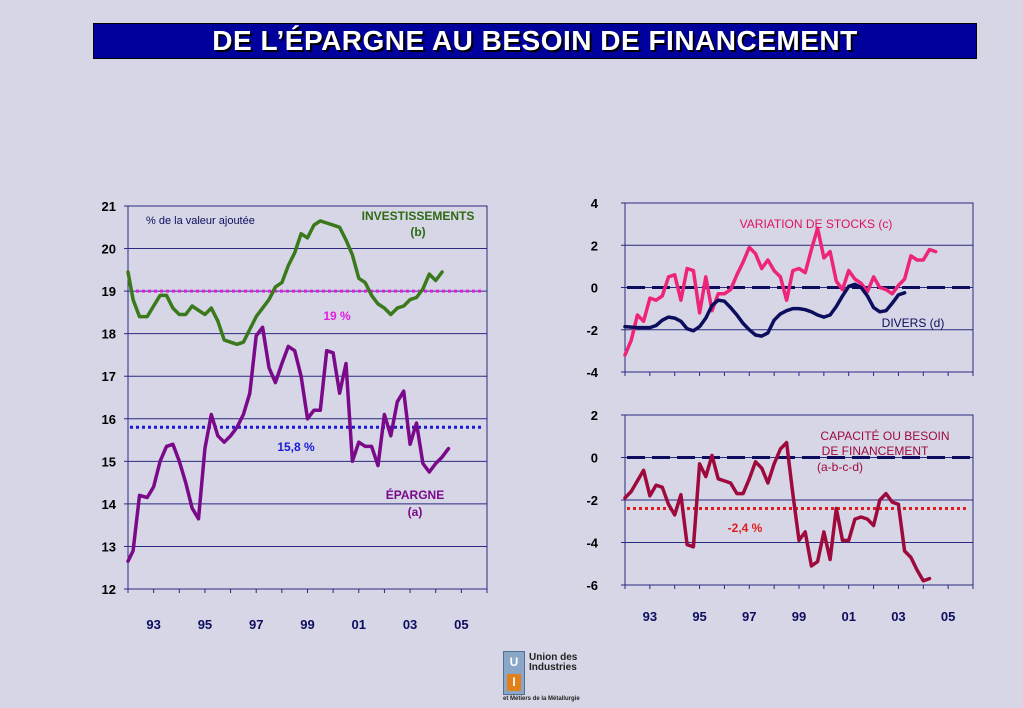 Image resolution: width=1023 pixels, height=708 pixels. Describe the element at coordinates (592, 585) in the screenshot. I see `y-tick-label-2-0: -6` at that location.